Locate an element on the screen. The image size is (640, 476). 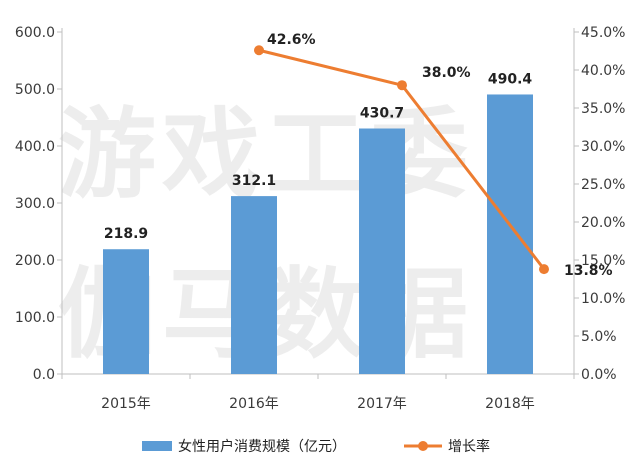
left-tick-label: 0.0 is located at coordinates (44, 375).